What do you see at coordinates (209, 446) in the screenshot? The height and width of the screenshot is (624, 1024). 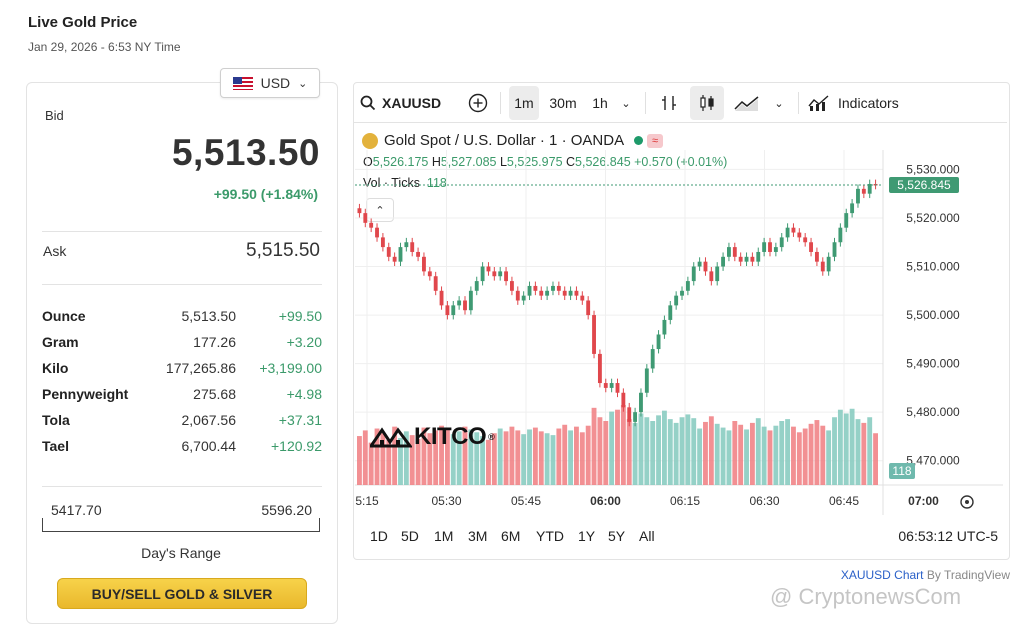 I see `unit-price: 6,700.44` at bounding box center [209, 446].